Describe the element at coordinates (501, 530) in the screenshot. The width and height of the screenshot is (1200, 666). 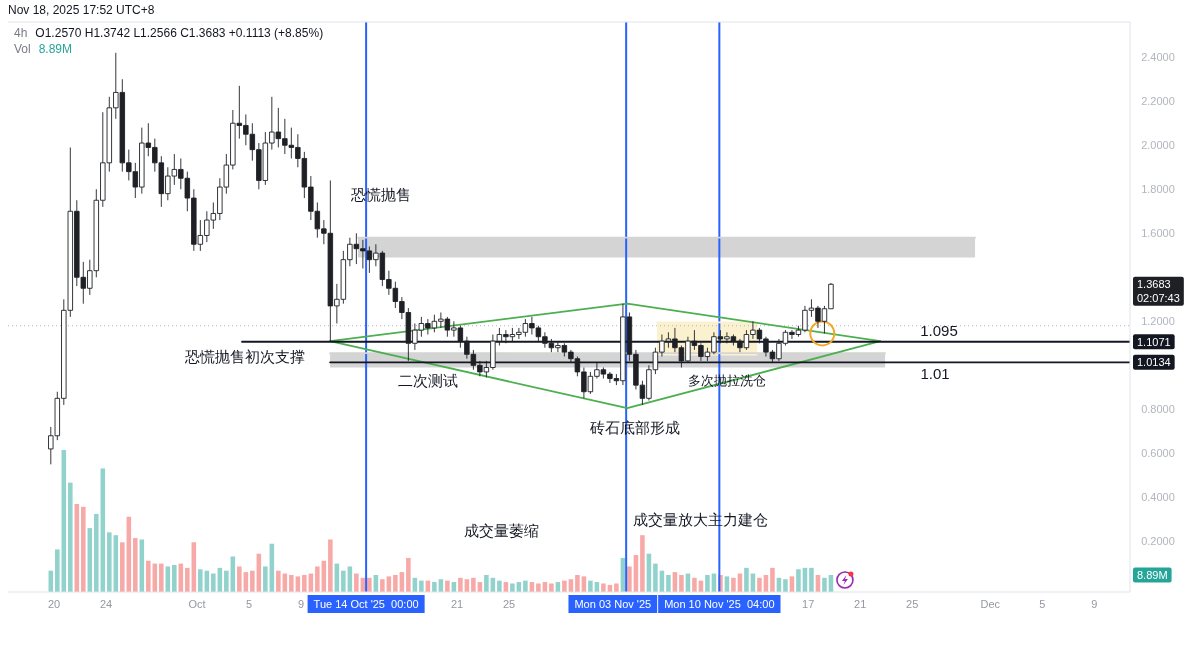
I see `annotation: 成交量萎缩` at that location.